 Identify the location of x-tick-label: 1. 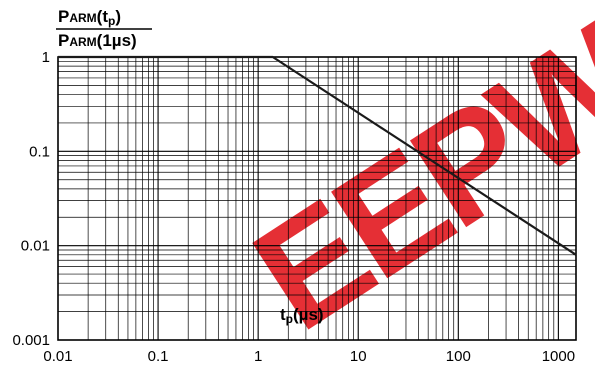
(258, 356).